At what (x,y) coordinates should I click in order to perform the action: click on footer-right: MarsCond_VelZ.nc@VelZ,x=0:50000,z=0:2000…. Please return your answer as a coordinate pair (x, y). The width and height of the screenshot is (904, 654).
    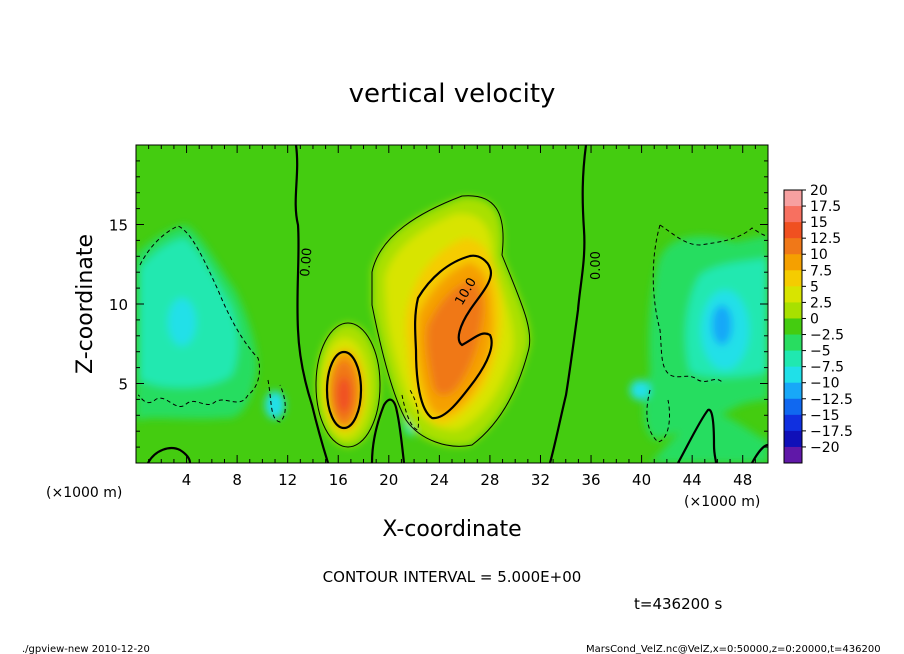
    Looking at the image, I should click on (733, 649).